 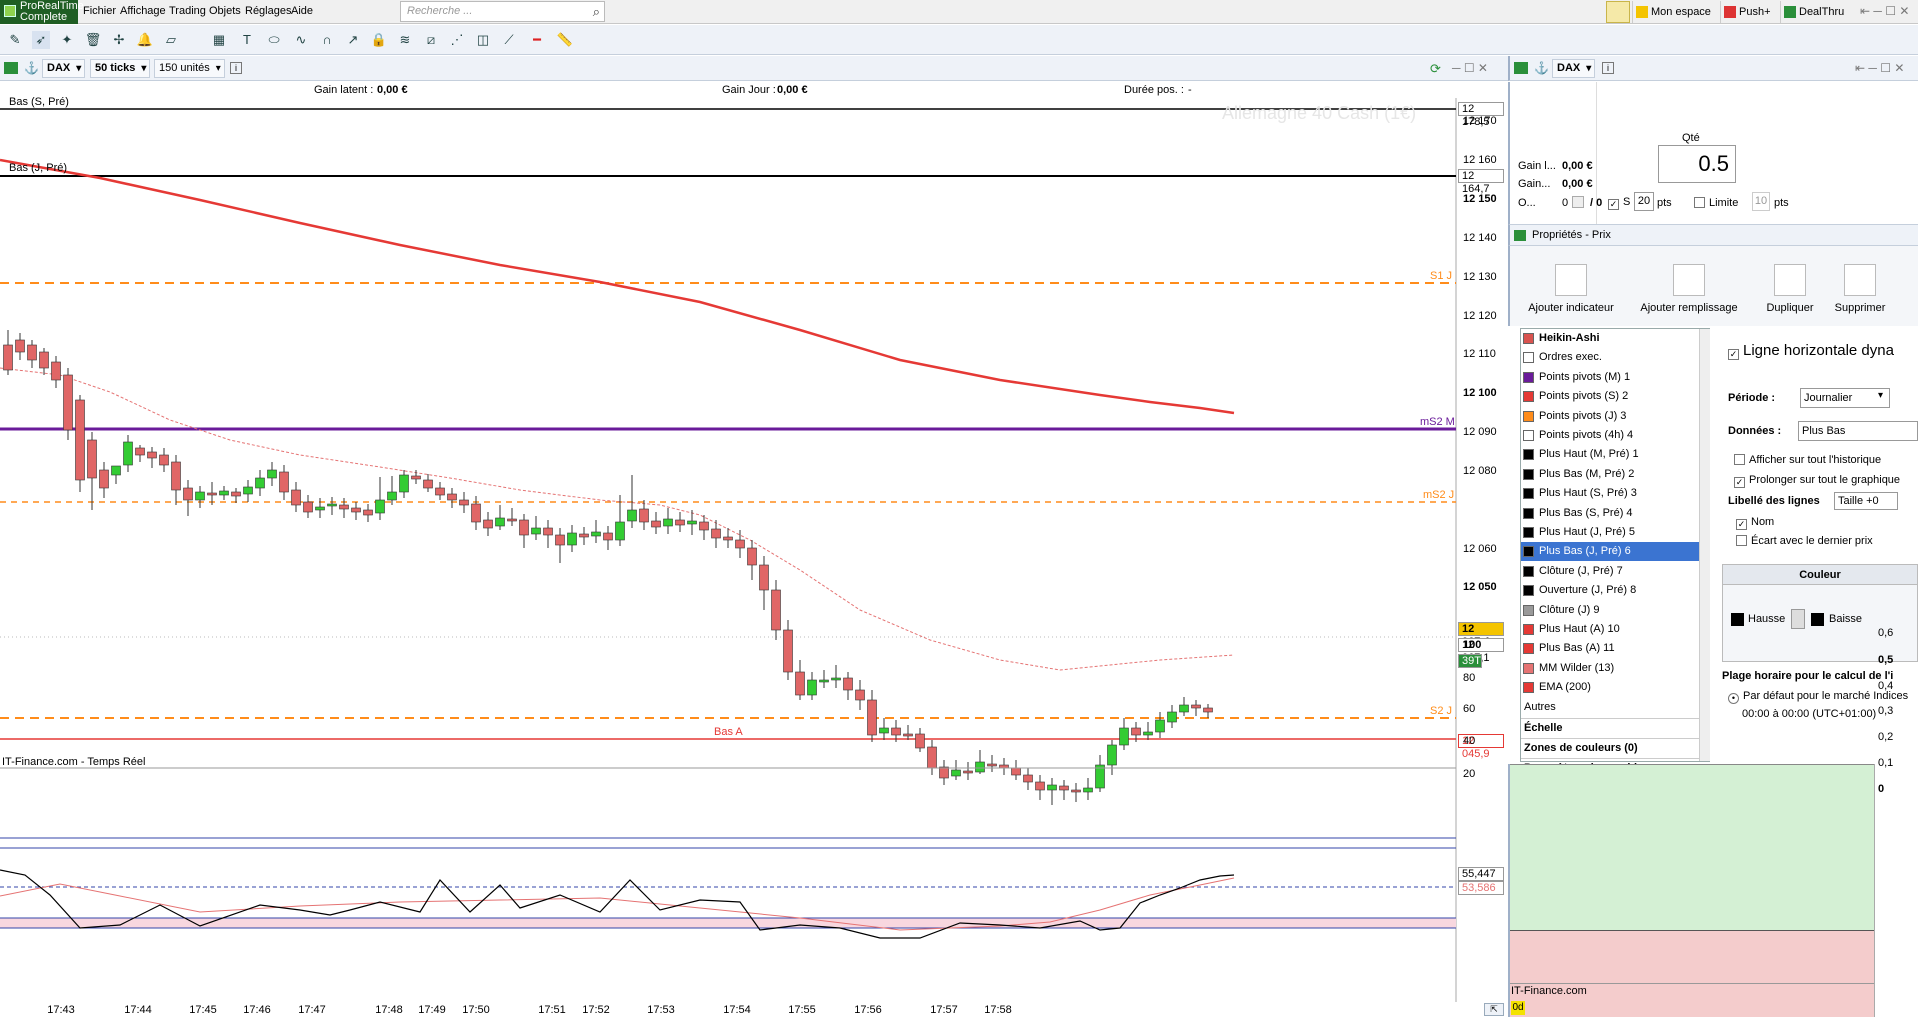 What do you see at coordinates (1610, 493) in the screenshot?
I see `list-item: Plus Haut (S, Pré) 3` at bounding box center [1610, 493].